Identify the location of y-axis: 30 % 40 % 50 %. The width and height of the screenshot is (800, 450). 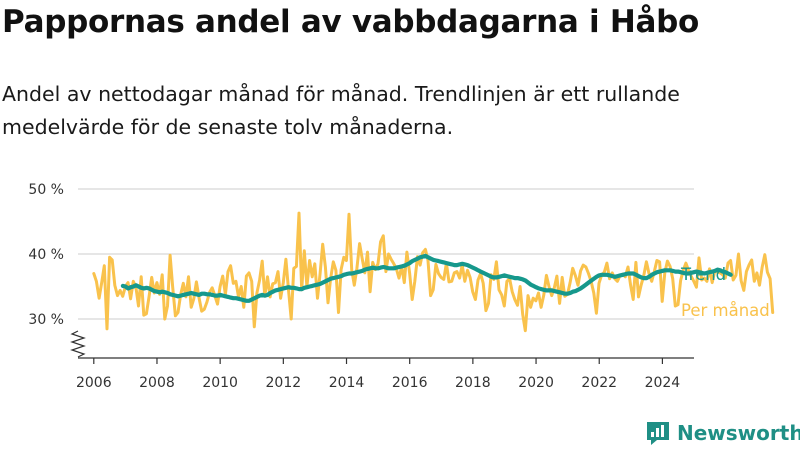
(46, 255).